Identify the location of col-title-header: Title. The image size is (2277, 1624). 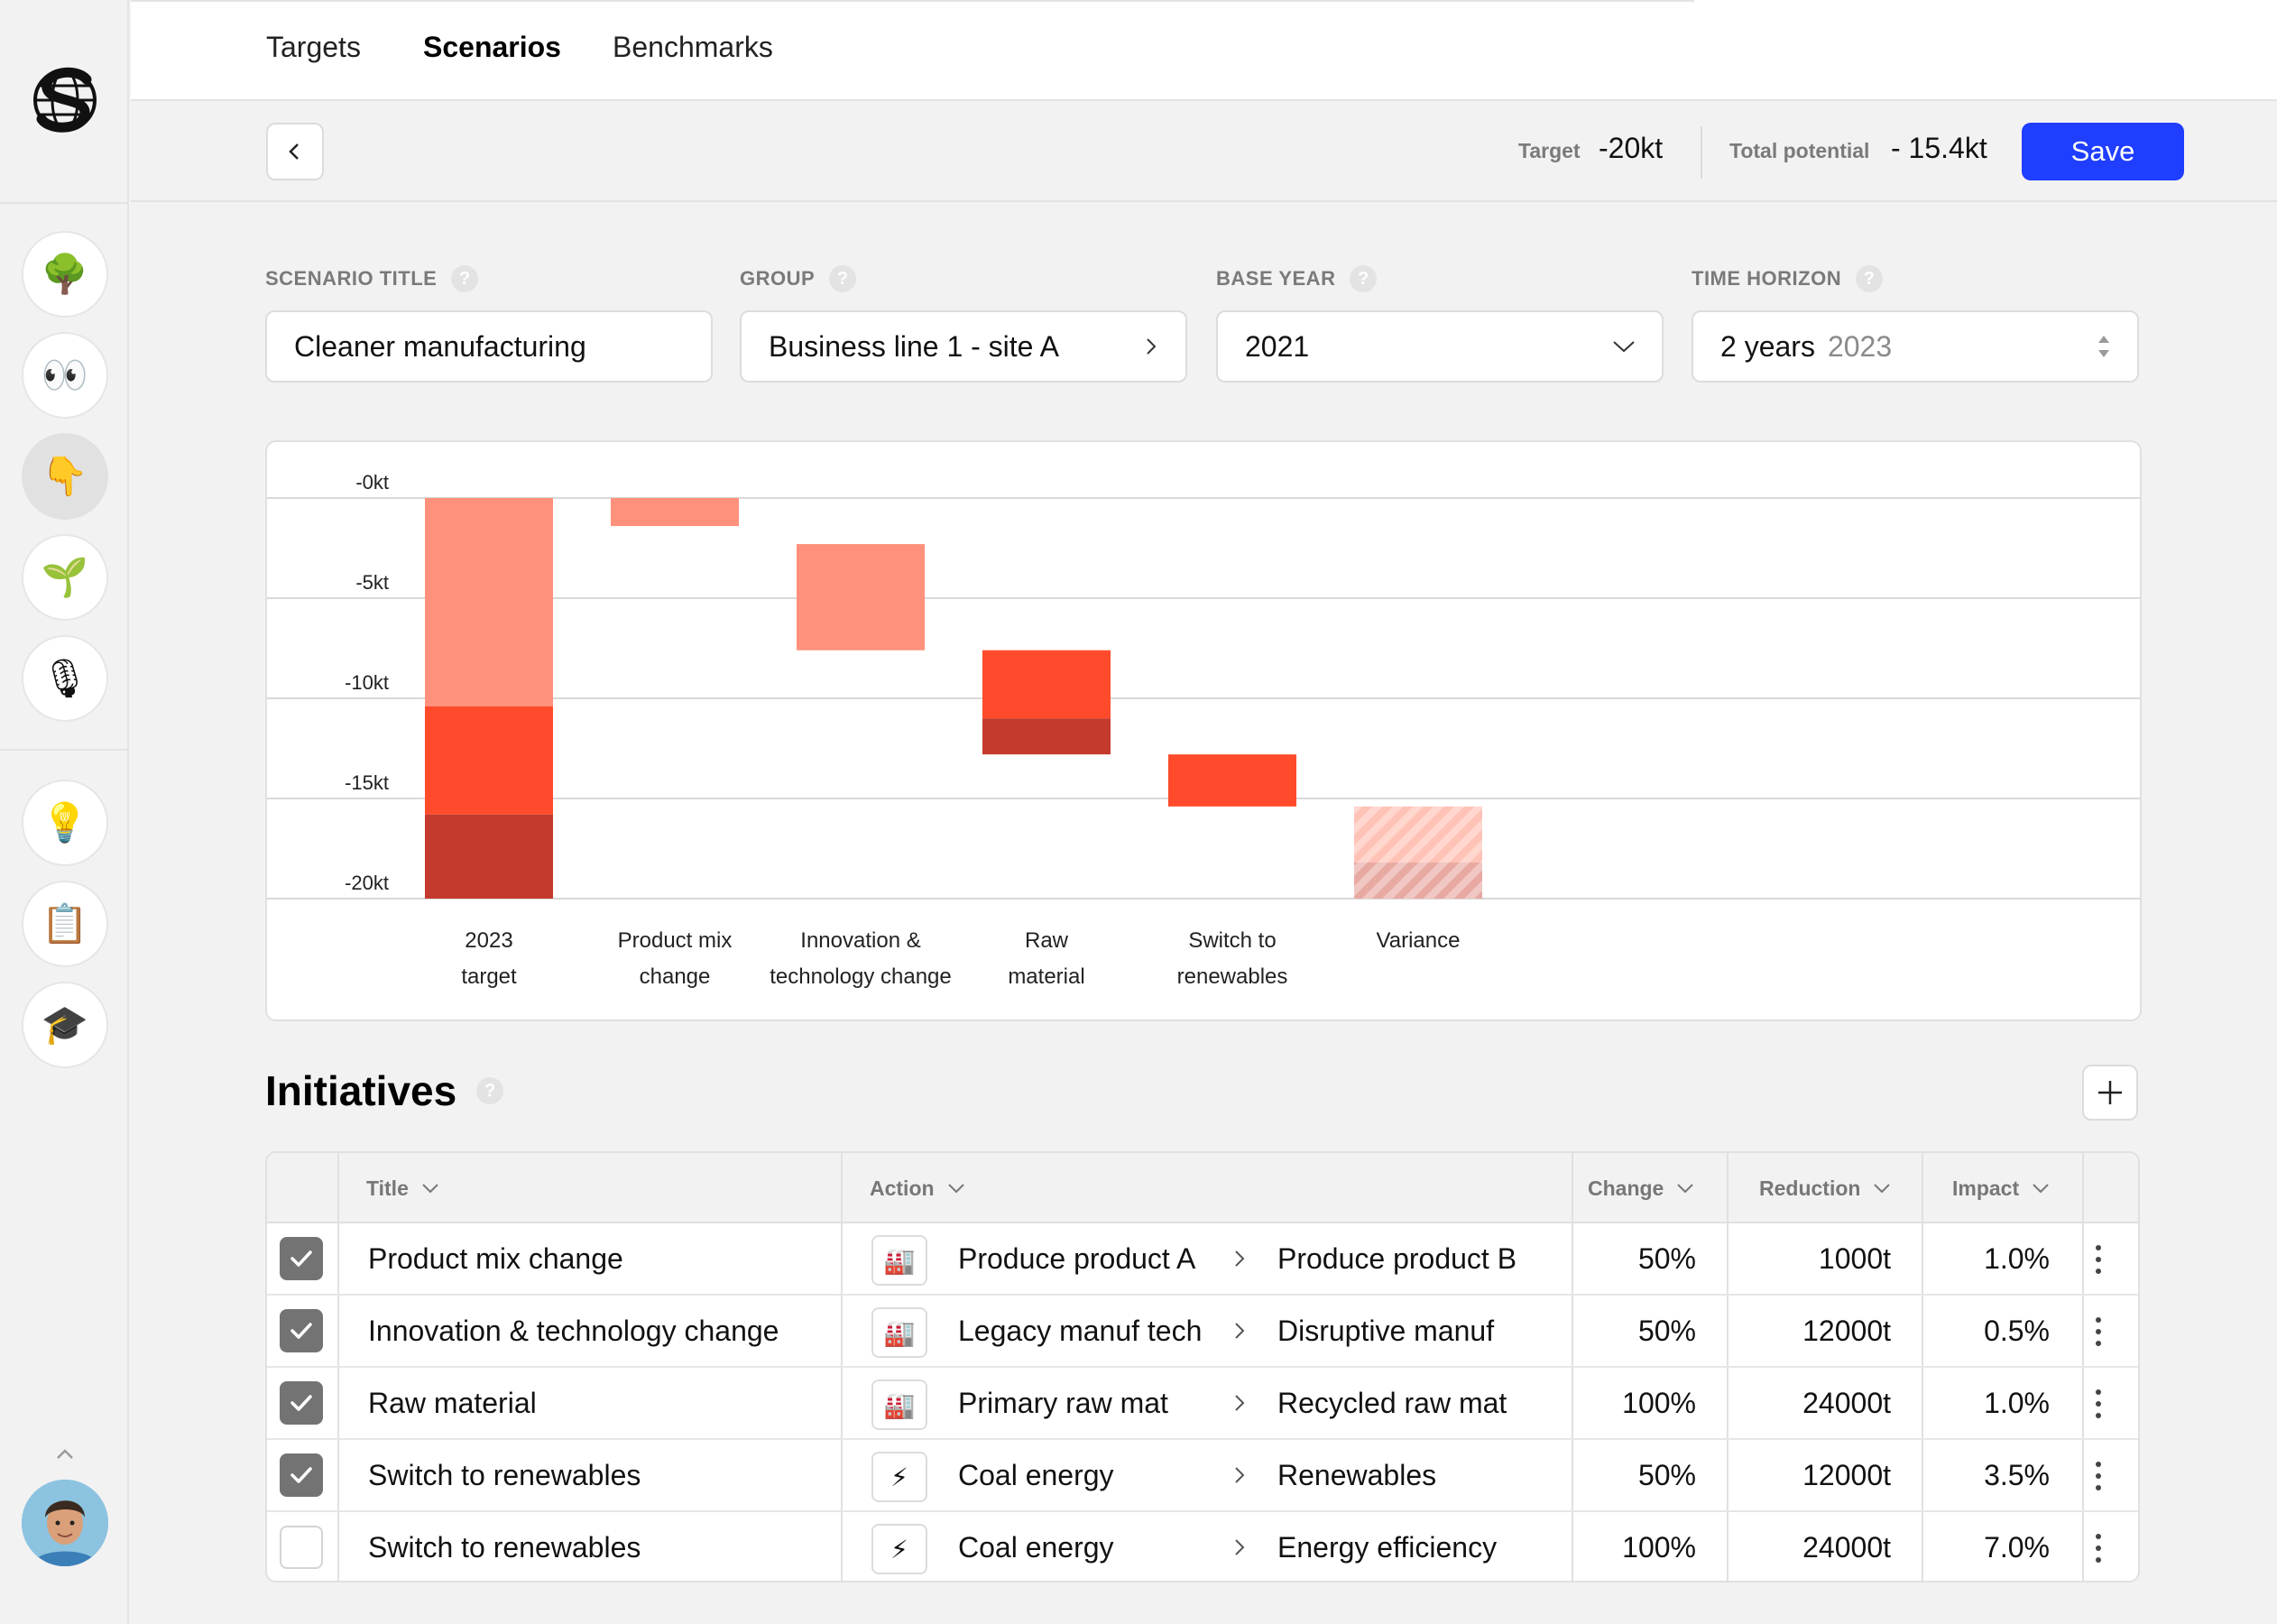
(402, 1188).